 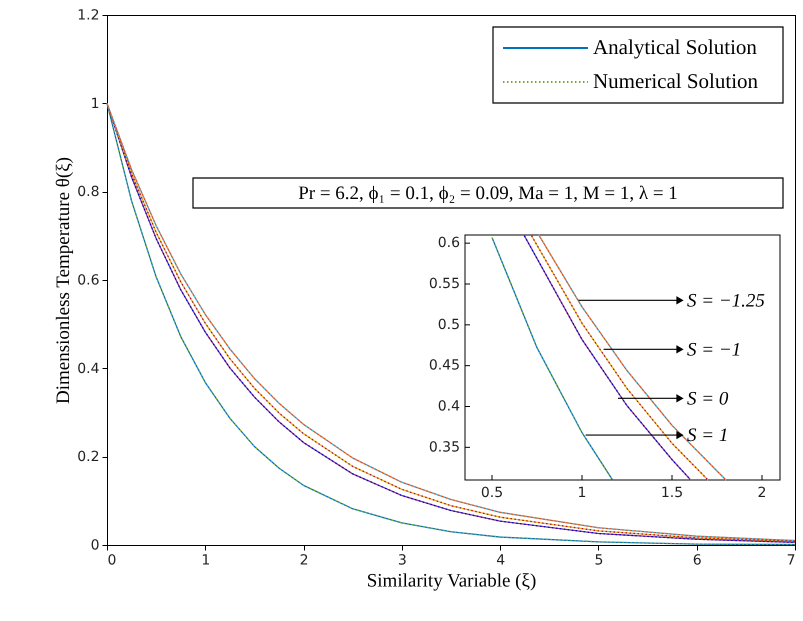 What do you see at coordinates (552, 358) in the screenshot?
I see `line-series` at bounding box center [552, 358].